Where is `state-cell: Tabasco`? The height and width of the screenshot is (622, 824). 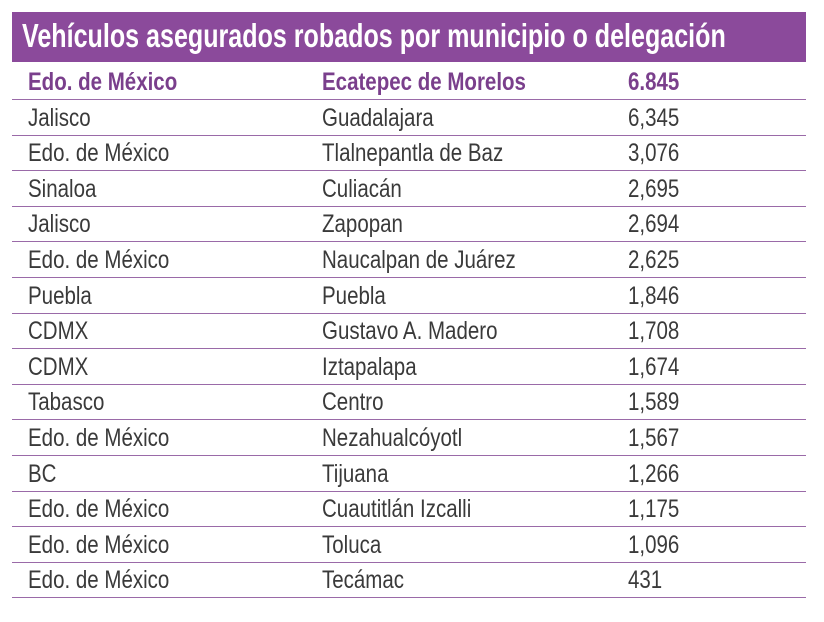 state-cell: Tabasco is located at coordinates (66, 402).